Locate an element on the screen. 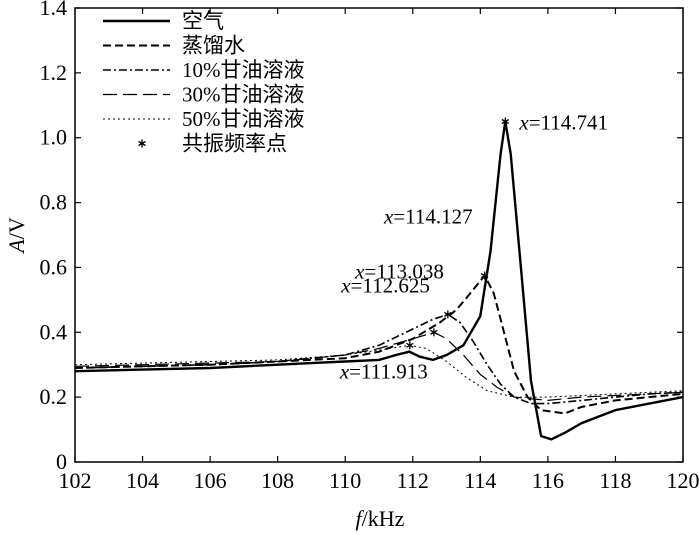  resonance-label: x=111.913 is located at coordinates (383, 371).